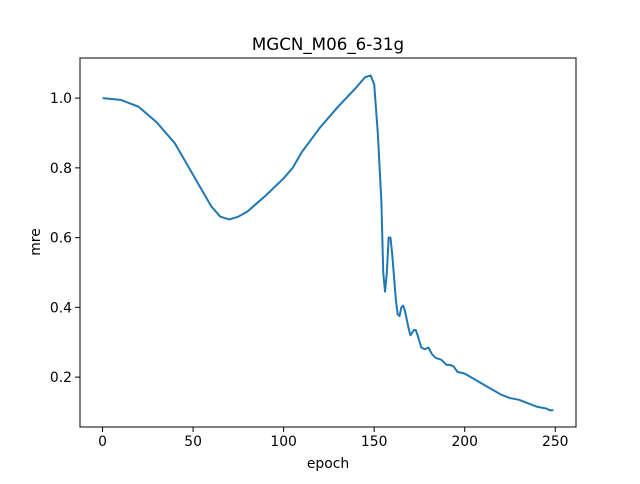  I want to click on chart-title: MGCN_M06_6-31g, so click(328, 44).